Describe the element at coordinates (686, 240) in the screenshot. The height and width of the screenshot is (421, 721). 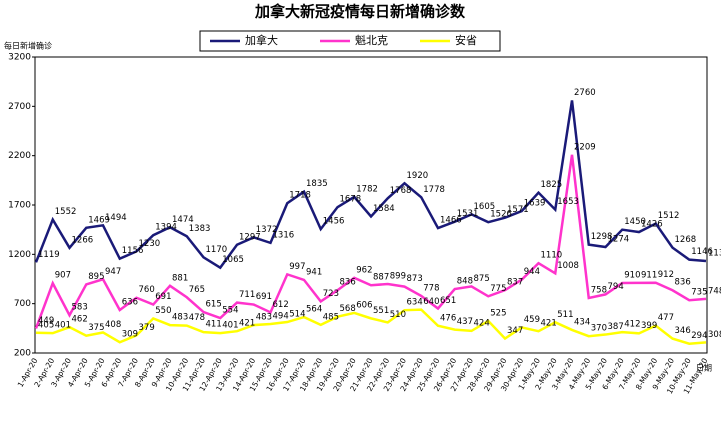
I see `data-label: 1268` at that location.